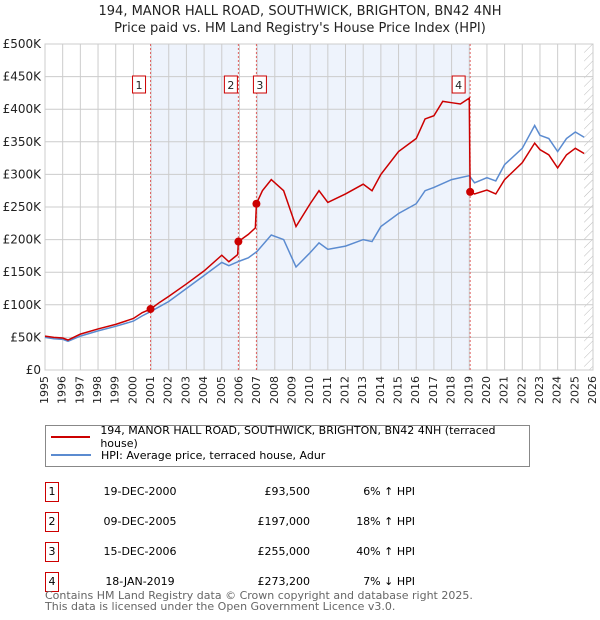 This screenshot has width=600, height=620. Describe the element at coordinates (245, 553) in the screenshot. I see `sale-row: 3 15-DEC-2006 £255,000 40% ↑ HPI` at that location.